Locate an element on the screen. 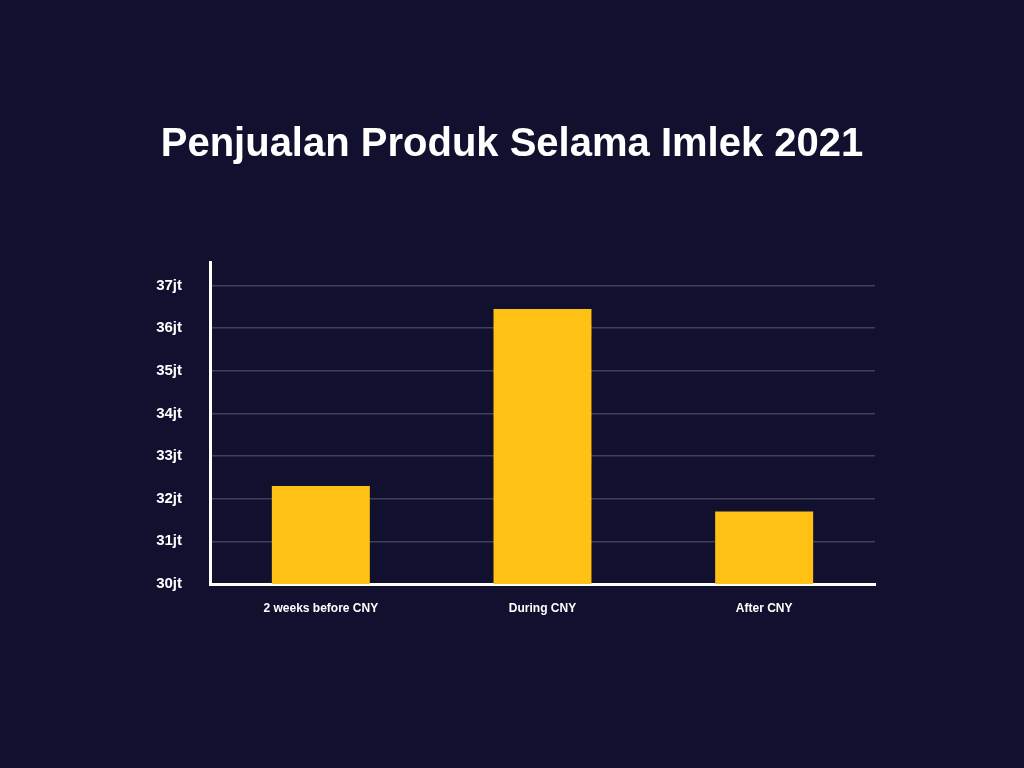 Image resolution: width=1024 pixels, height=768 pixels. chart-title: Penjualan Produk Selama Imlek 2021 is located at coordinates (512, 142).